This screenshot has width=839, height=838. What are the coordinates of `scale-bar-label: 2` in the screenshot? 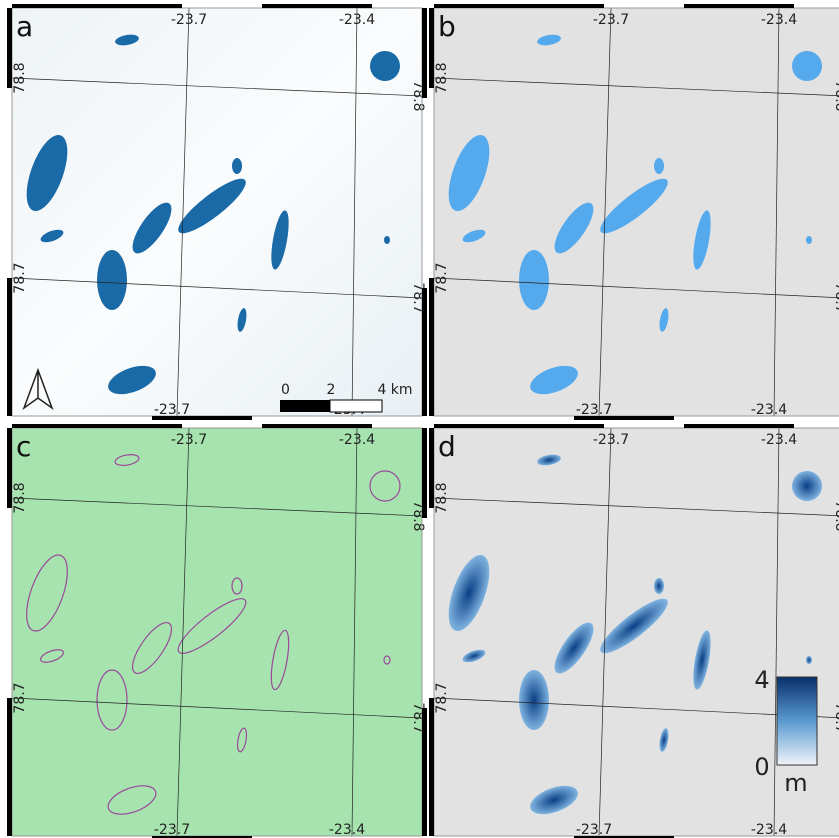 It's located at (331, 390).